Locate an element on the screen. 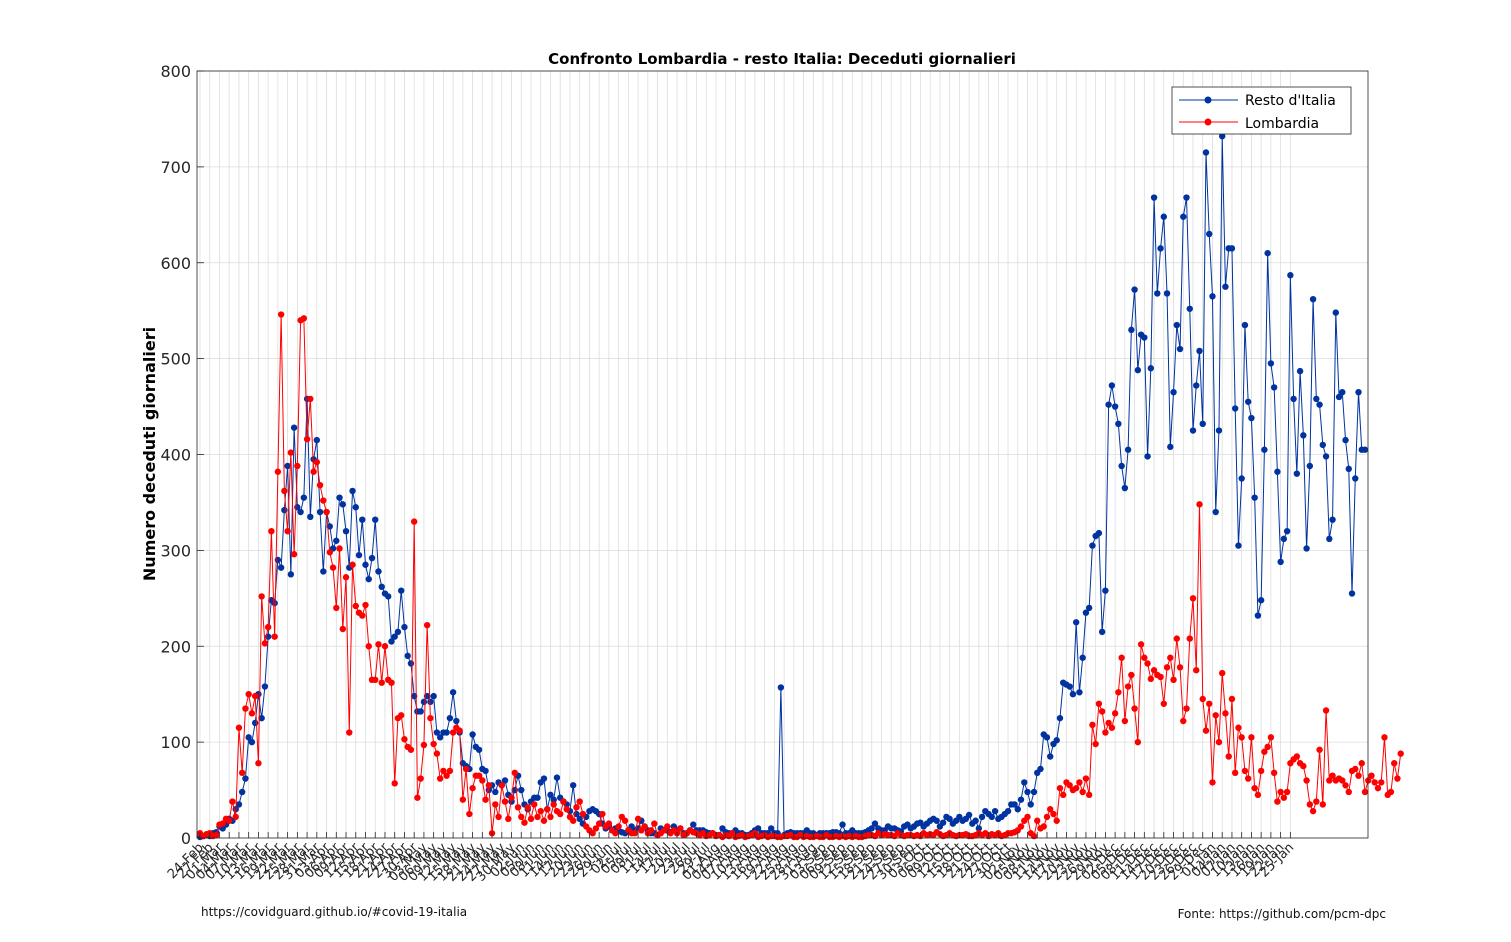  y-tick-label: 300 is located at coordinates (175, 550).